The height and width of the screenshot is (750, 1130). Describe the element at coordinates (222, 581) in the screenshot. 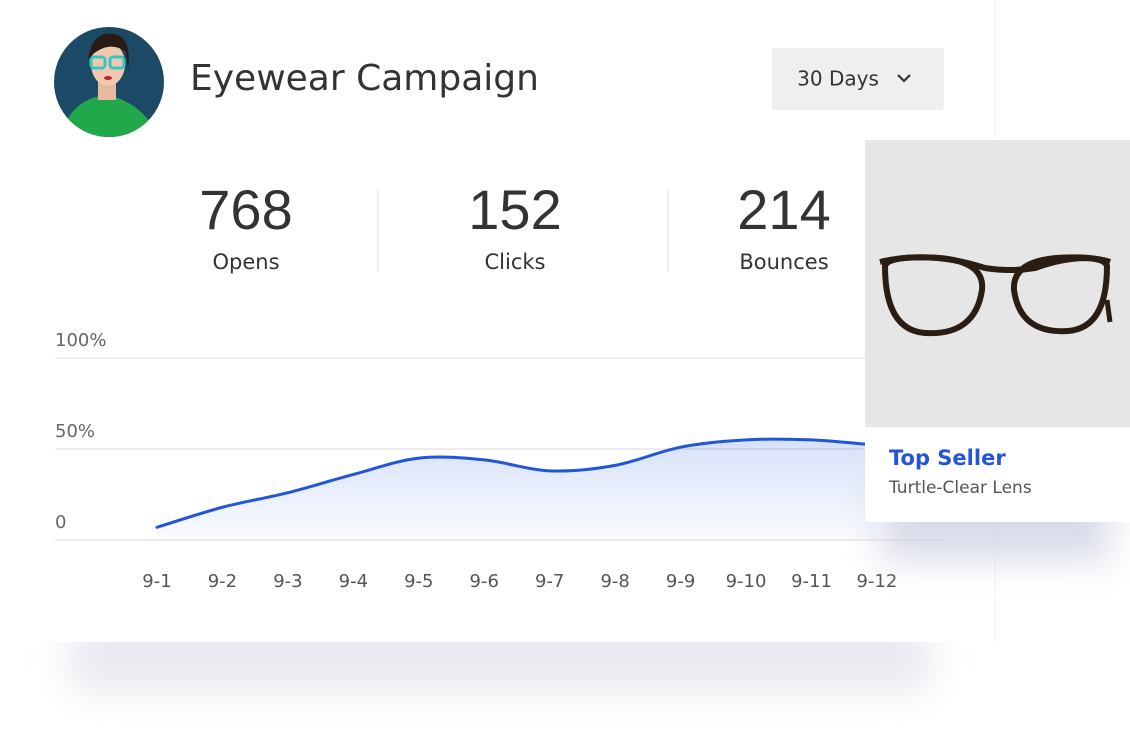

I see `x-tick-label: 9-2` at that location.